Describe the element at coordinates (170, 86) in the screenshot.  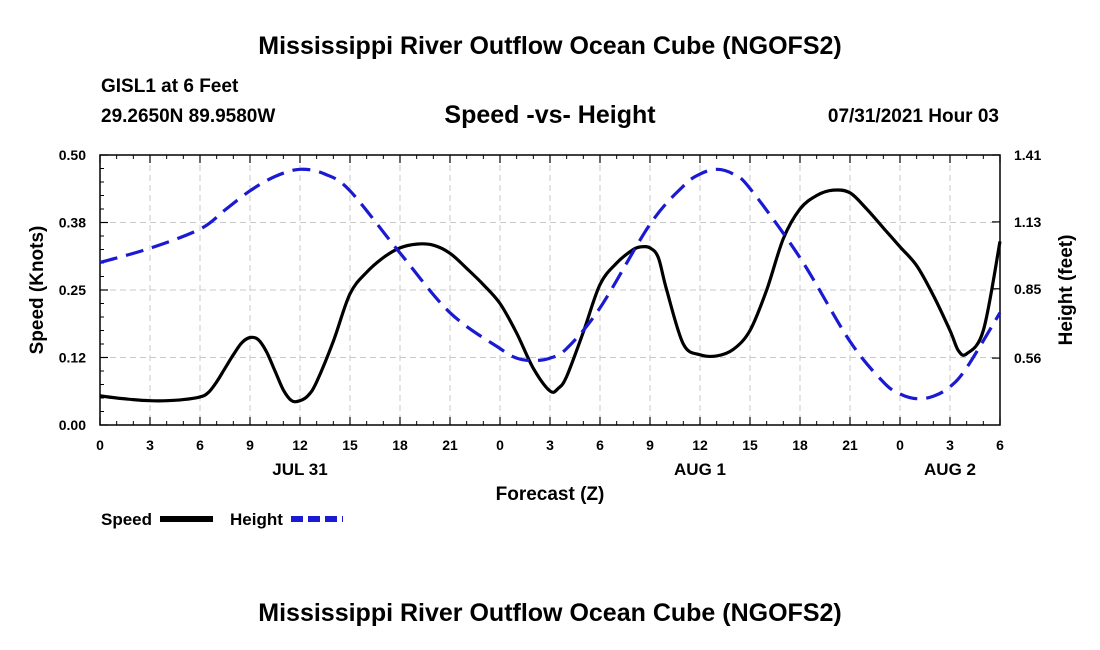
I see `station-label: GISL1 at 6 Feet` at that location.